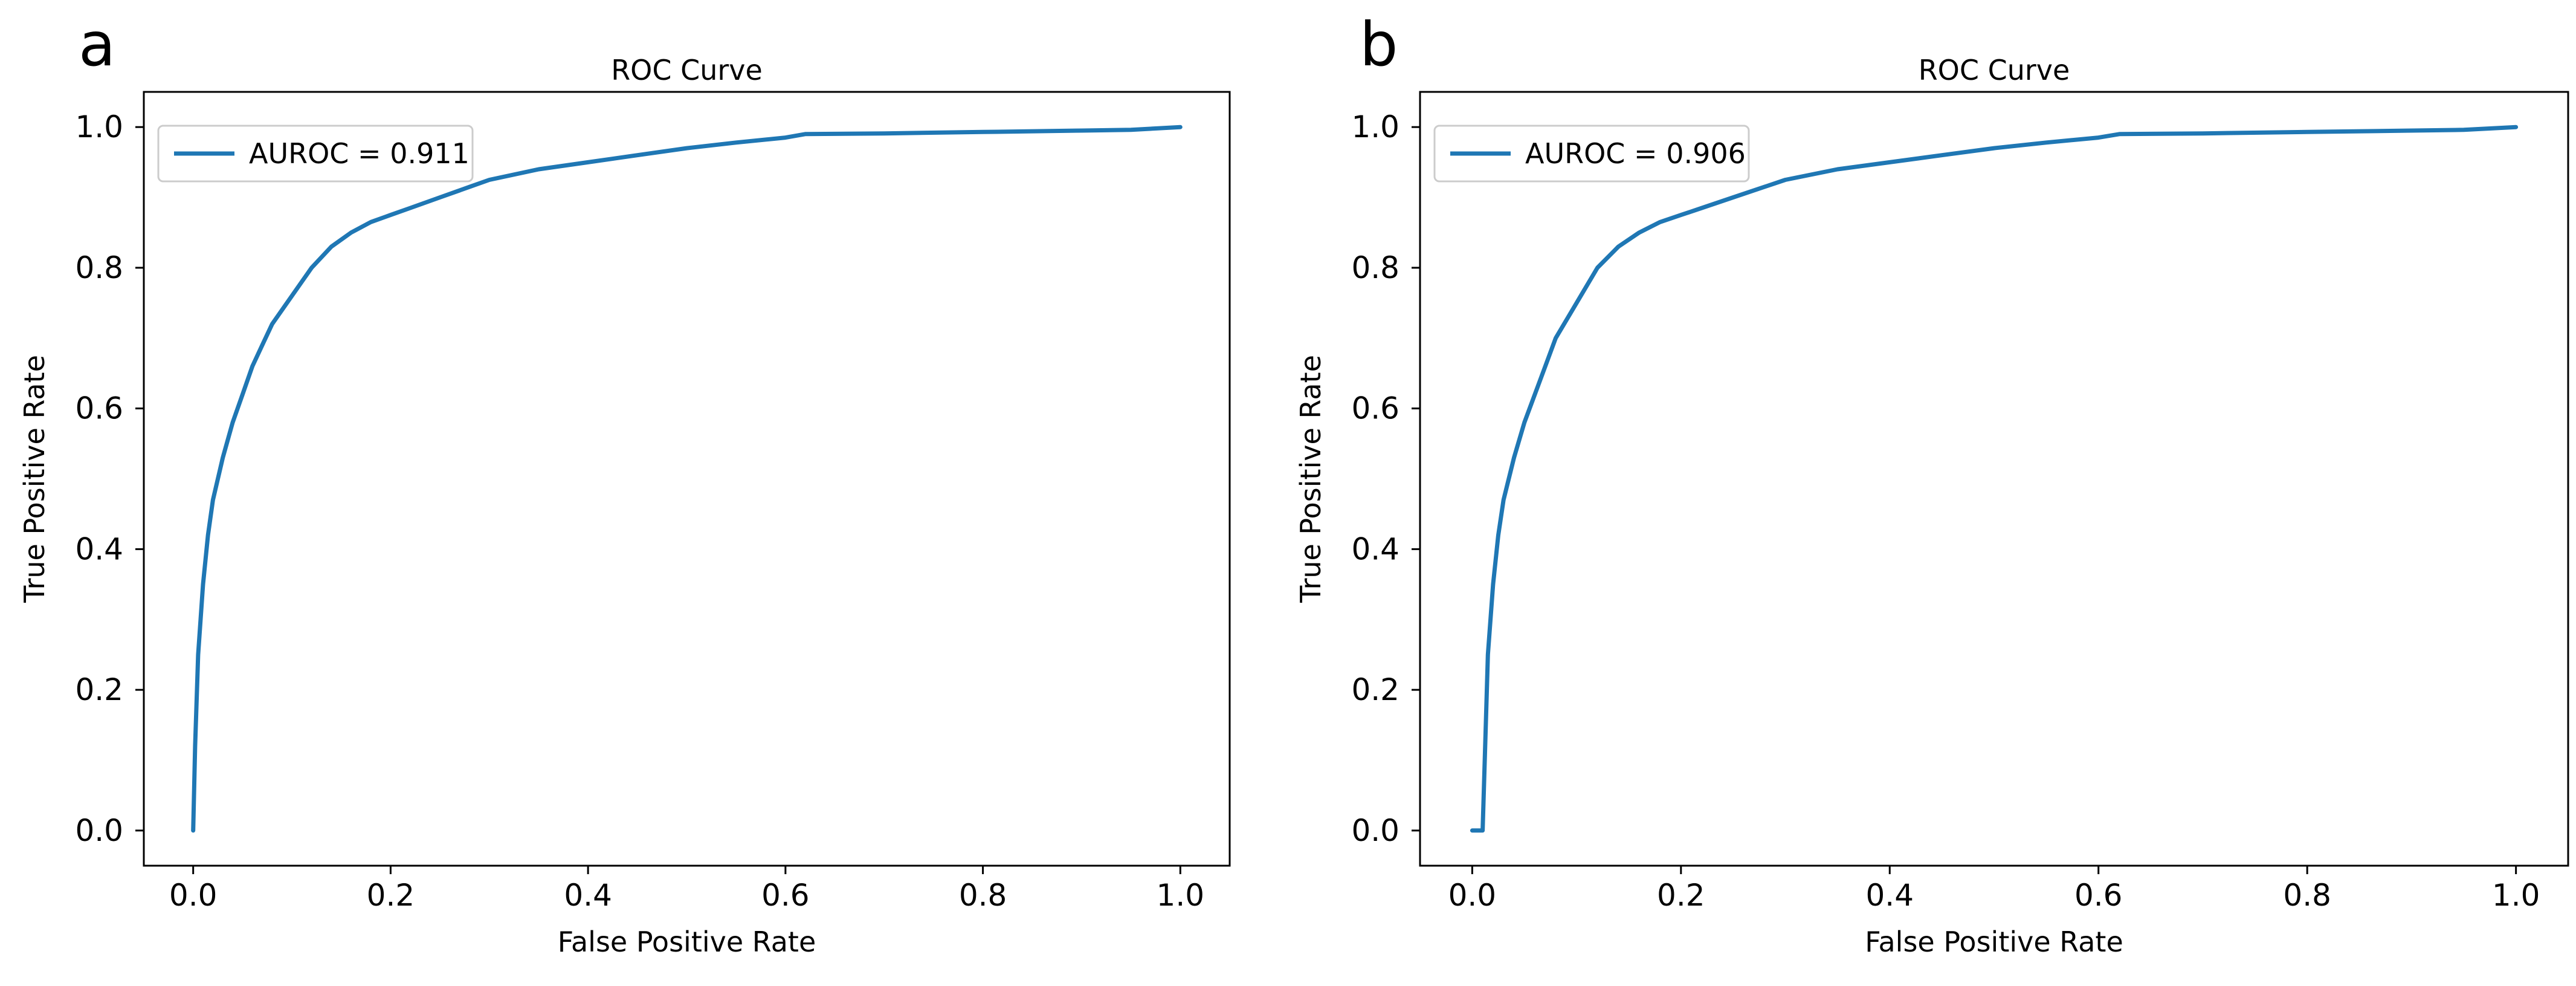 The image size is (2576, 986). I want to click on legend-label: AUROC = 0.906, so click(1635, 153).